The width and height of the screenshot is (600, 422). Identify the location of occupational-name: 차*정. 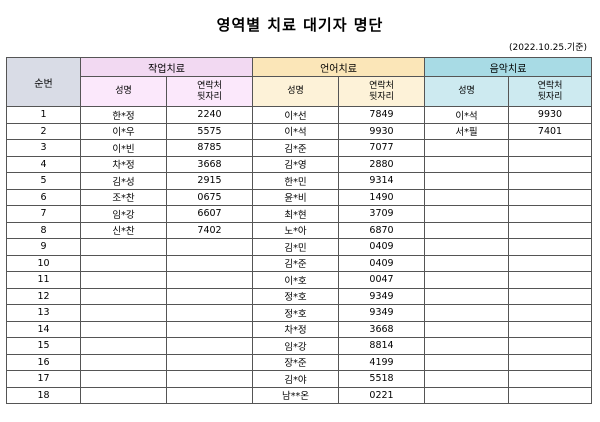
(123, 164).